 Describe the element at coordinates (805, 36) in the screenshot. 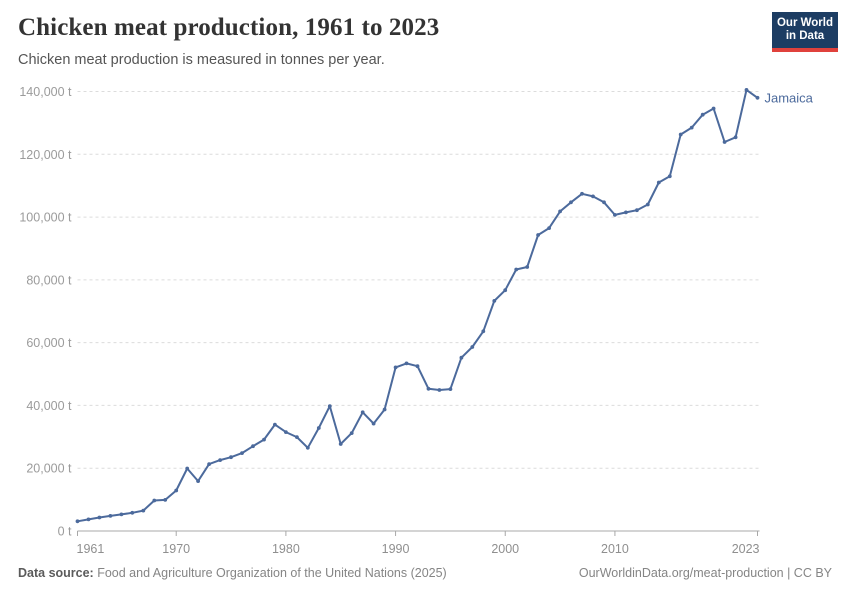

I see `owid-logo-line2: in Data` at that location.